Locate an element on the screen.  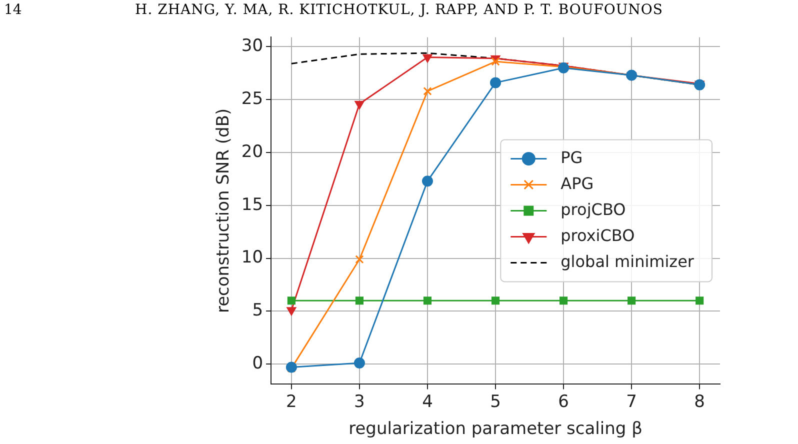
legend-label: projCBO is located at coordinates (593, 209).